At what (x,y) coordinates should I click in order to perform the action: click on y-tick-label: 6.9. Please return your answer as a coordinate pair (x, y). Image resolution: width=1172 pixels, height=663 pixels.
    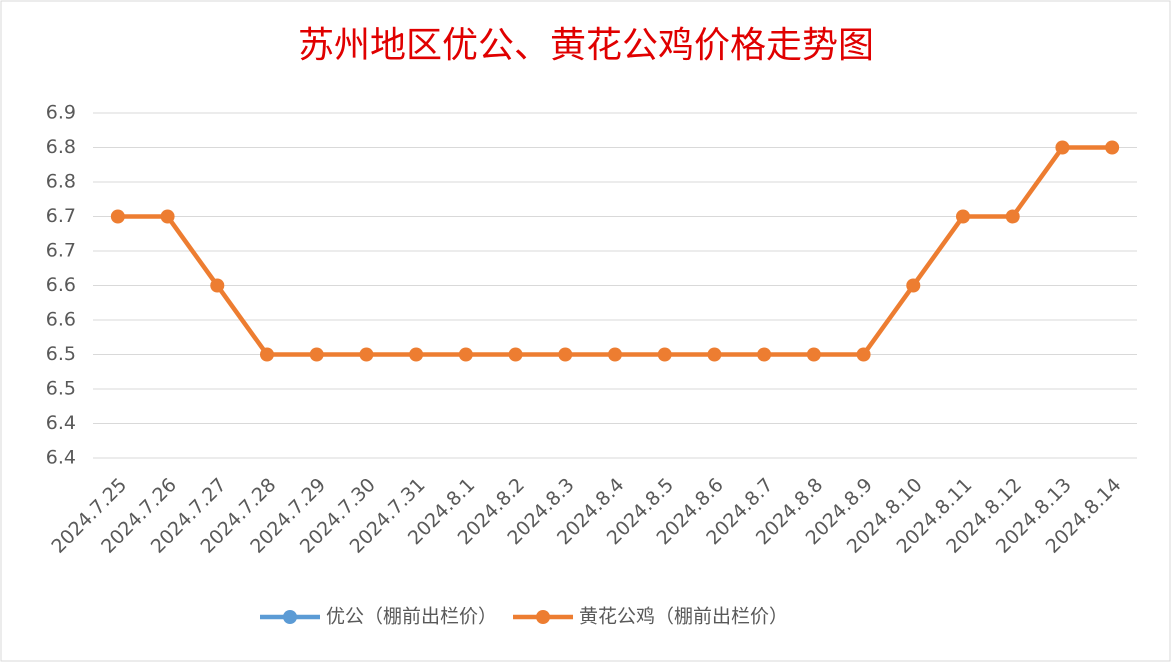
    Looking at the image, I should click on (61, 113).